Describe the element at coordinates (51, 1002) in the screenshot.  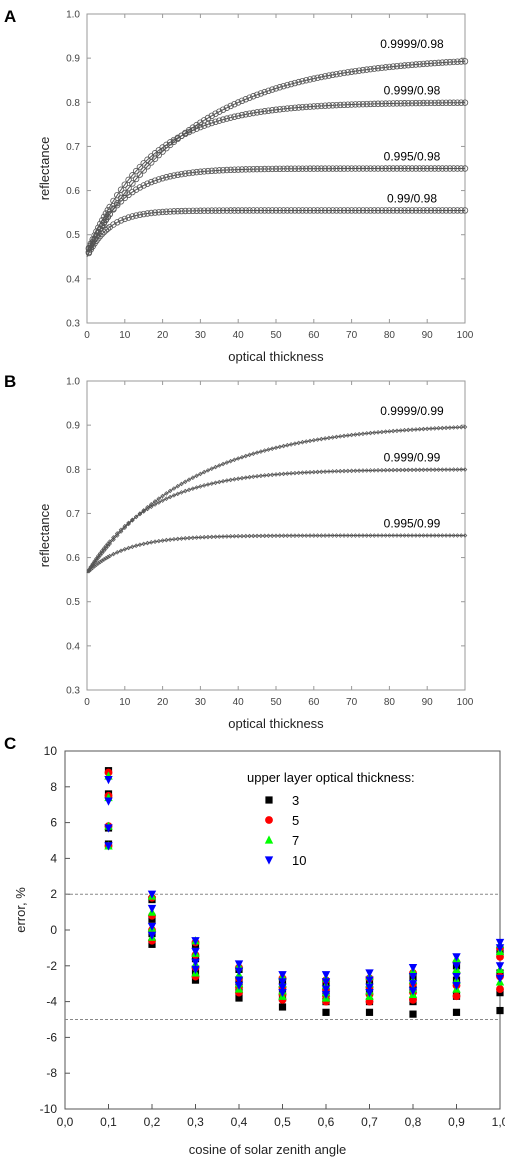
I see `y-tick-label: -4` at that location.